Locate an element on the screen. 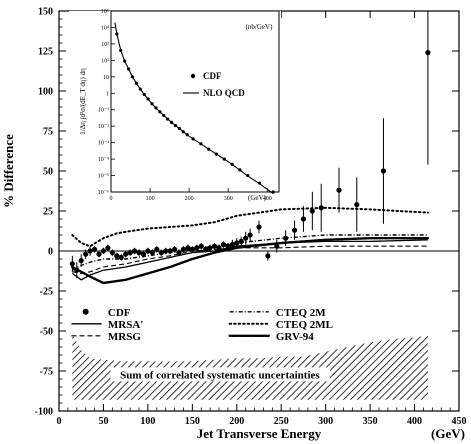 The width and height of the screenshot is (471, 444). y-tick-label: 25 is located at coordinates (48, 212).